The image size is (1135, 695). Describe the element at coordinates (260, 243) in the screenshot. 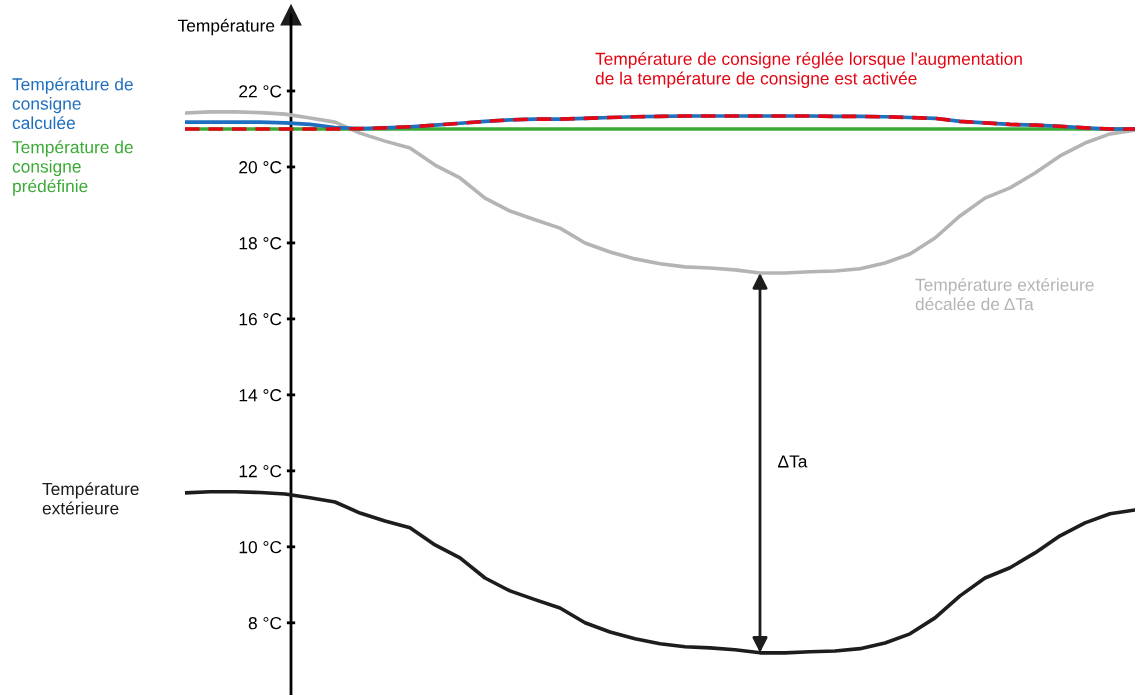

I see `y-tick-label: 18 °C` at that location.